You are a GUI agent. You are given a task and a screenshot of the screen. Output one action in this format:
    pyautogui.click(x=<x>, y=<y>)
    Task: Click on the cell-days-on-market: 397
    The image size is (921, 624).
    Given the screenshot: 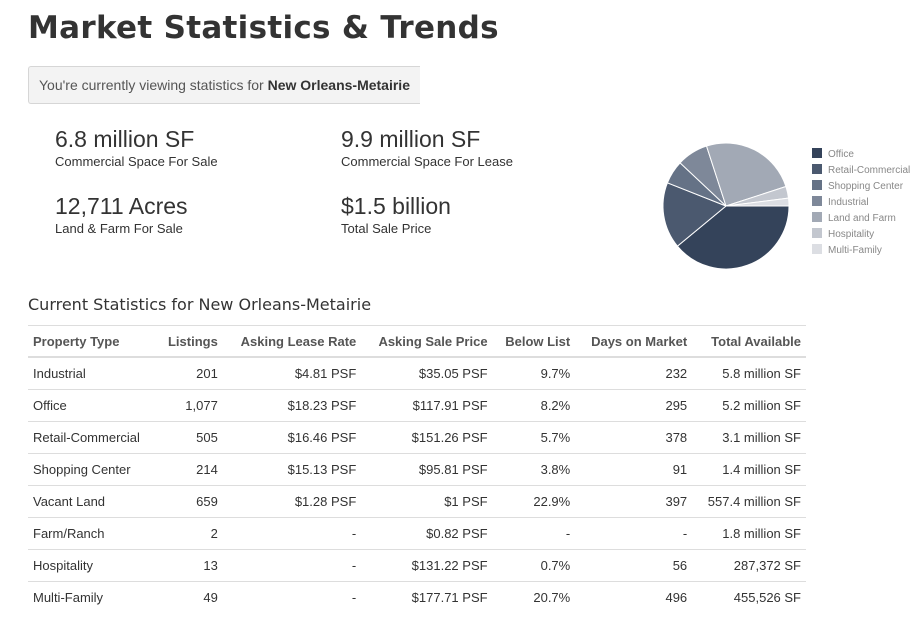 What is the action you would take?
    pyautogui.click(x=634, y=501)
    